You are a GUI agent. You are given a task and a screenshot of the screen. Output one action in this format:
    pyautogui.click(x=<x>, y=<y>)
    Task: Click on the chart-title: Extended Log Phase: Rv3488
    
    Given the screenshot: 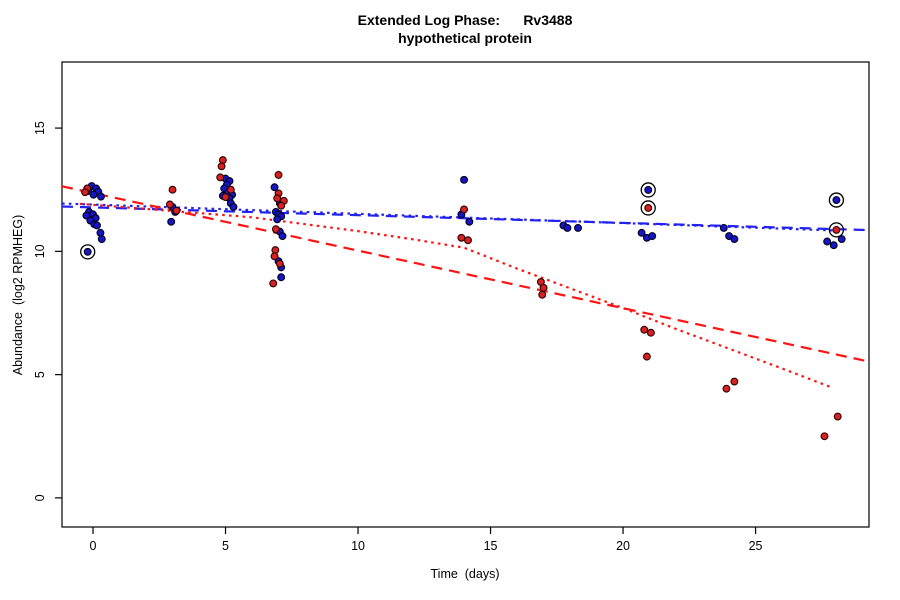 What is the action you would take?
    pyautogui.click(x=465, y=20)
    